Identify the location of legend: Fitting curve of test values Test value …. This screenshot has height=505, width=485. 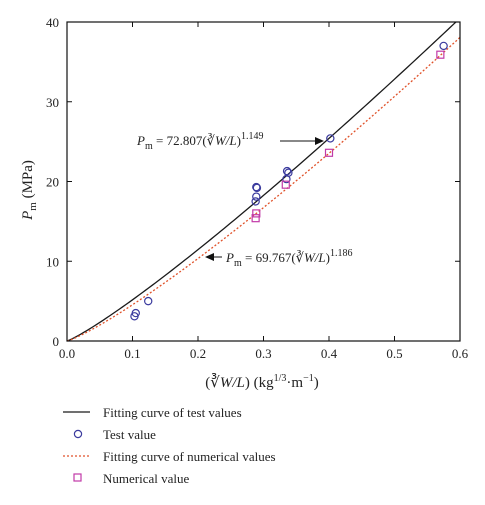
(169, 445).